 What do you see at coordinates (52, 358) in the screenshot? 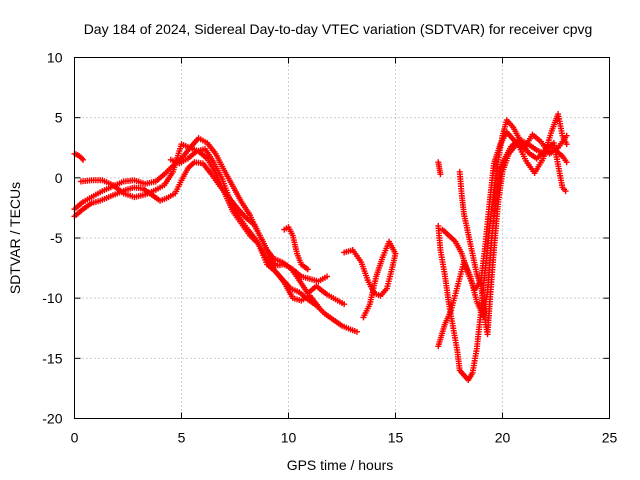
I see `y-tick-label: -15` at bounding box center [52, 358].